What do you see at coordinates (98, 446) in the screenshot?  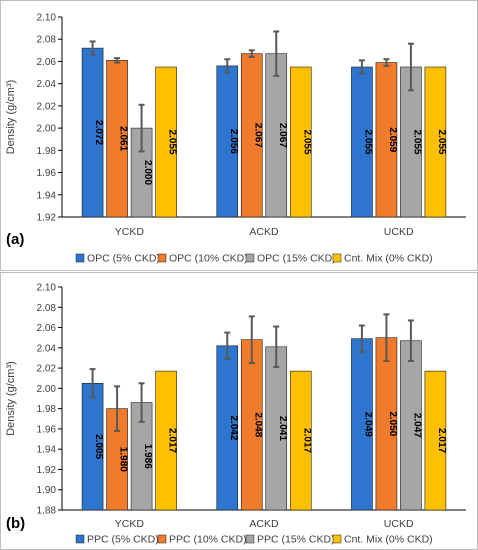 I see `data-label: 2.005` at bounding box center [98, 446].